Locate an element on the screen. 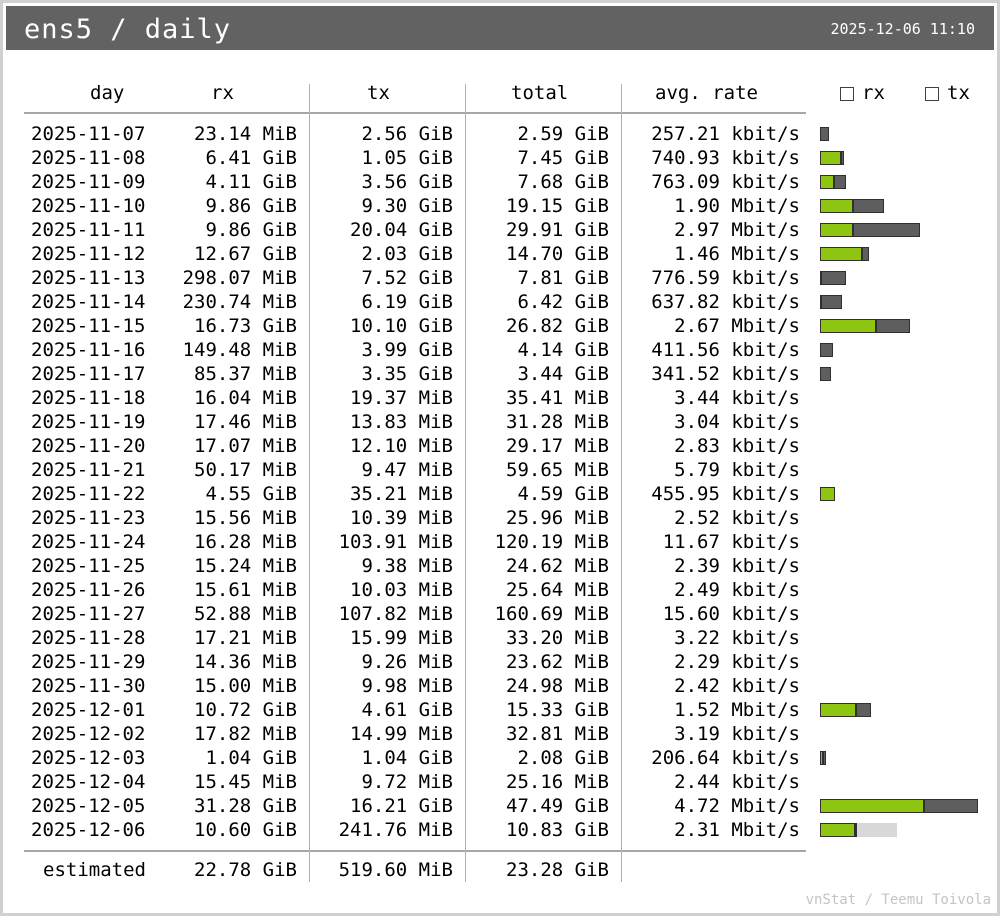  cell-rx: 17.46 MiB is located at coordinates (245, 422).